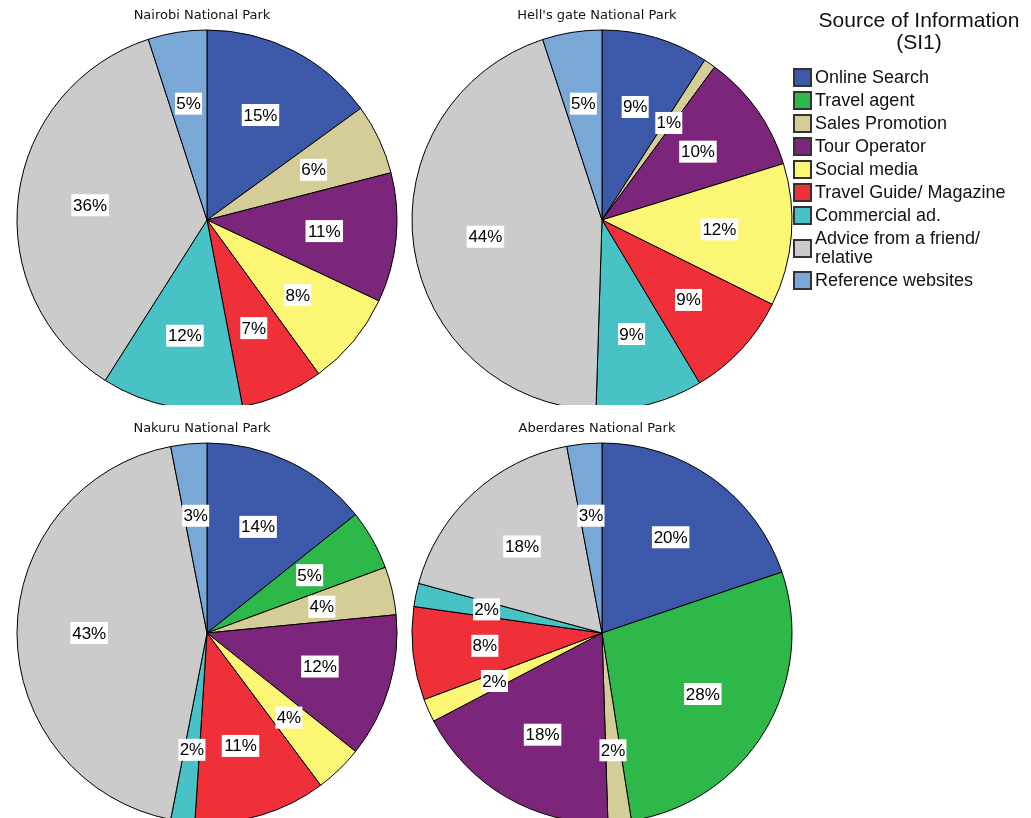 This screenshot has height=818, width=1031. What do you see at coordinates (910, 192) in the screenshot?
I see `legend-label: Travel Guide/ Magazine` at bounding box center [910, 192].